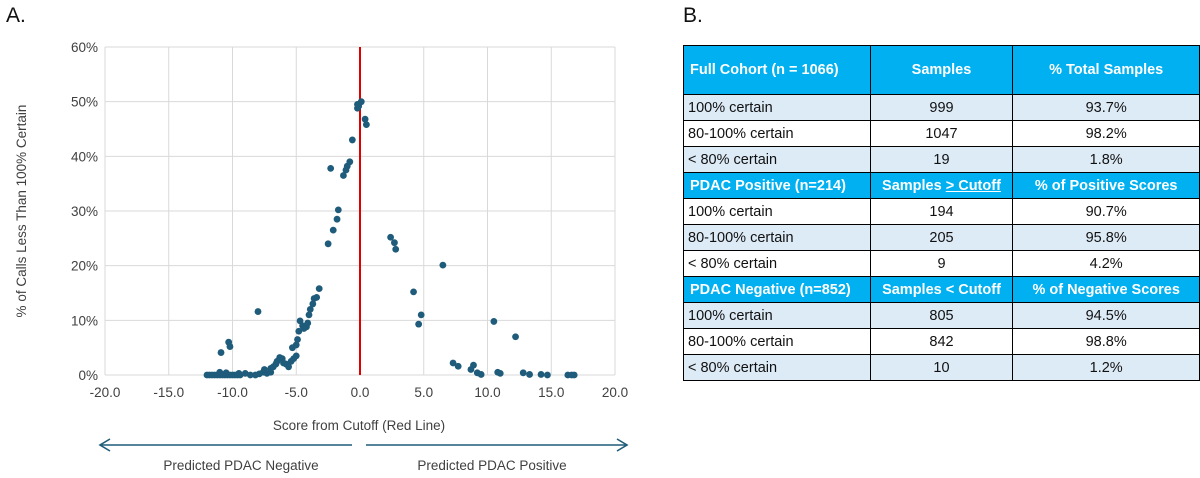 This screenshot has height=478, width=1200. I want to click on panel-a-label: A., so click(16, 15).